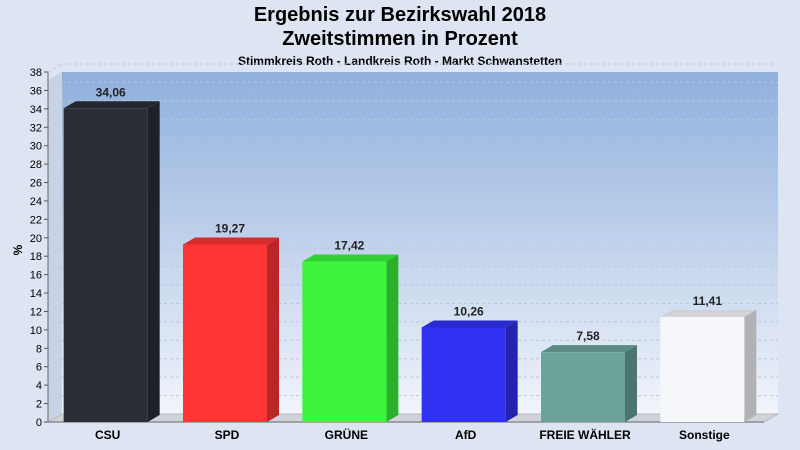  What do you see at coordinates (36, 73) in the screenshot?
I see `y-tick-label: 38` at bounding box center [36, 73].